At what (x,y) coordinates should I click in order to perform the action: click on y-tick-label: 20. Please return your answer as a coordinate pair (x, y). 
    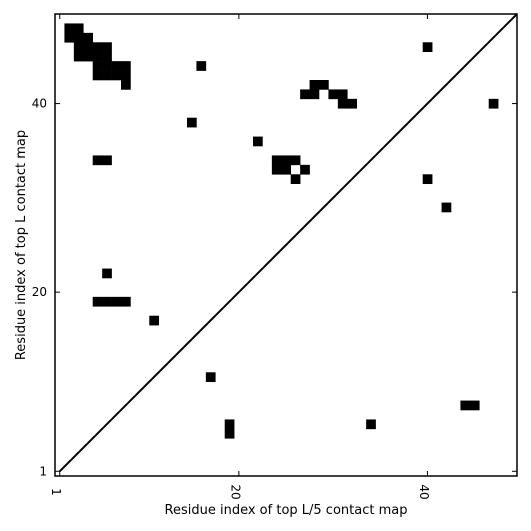
    Looking at the image, I should click on (39, 292).